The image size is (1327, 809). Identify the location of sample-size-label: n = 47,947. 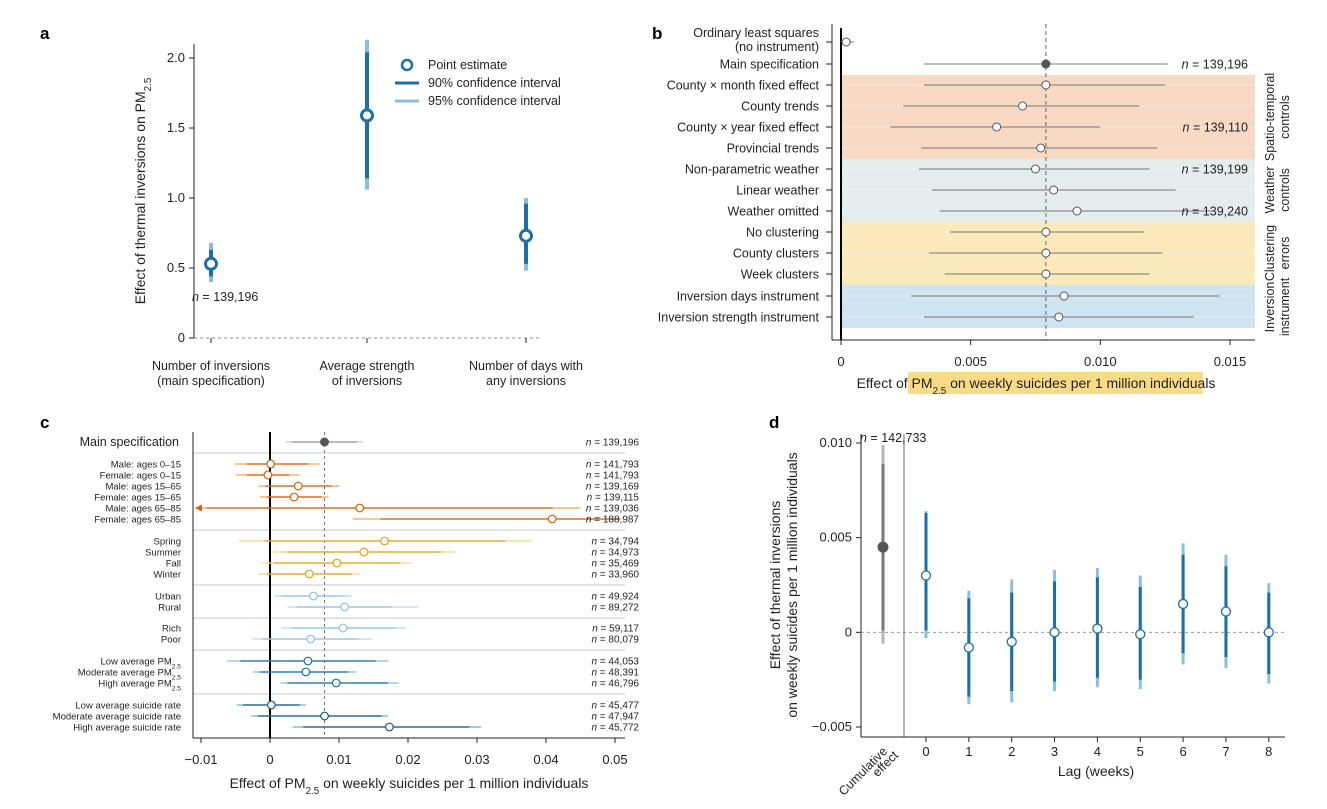
(615, 717).